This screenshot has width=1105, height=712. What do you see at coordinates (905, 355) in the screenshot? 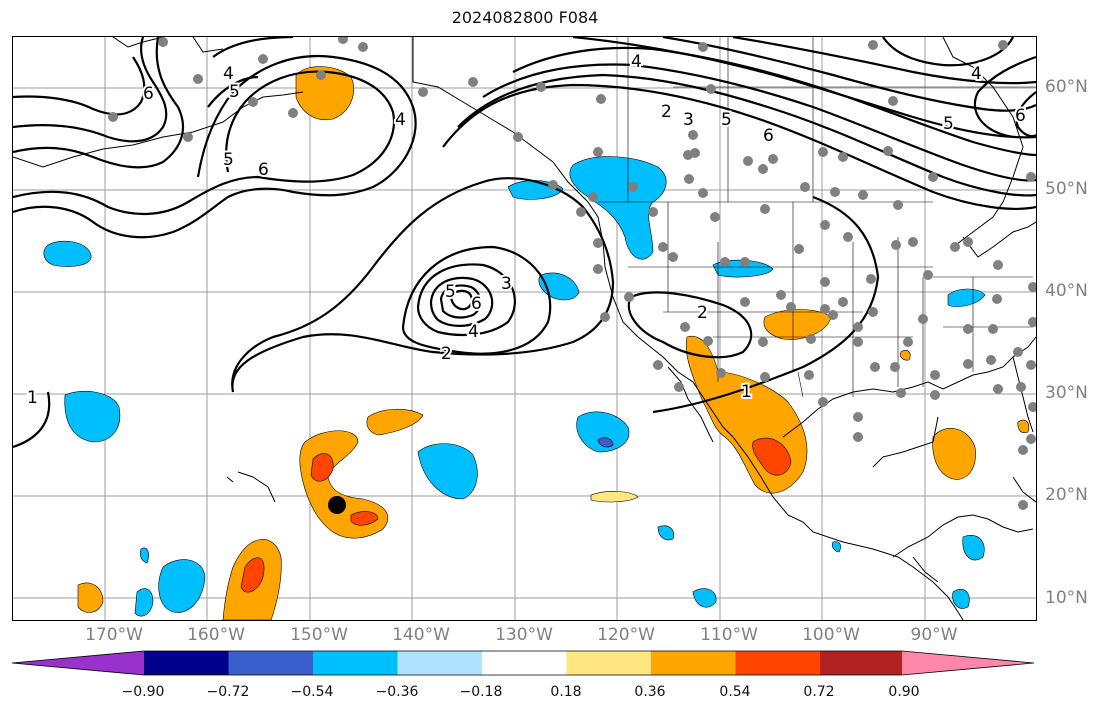
I see `shade-pos-small-tx` at bounding box center [905, 355].